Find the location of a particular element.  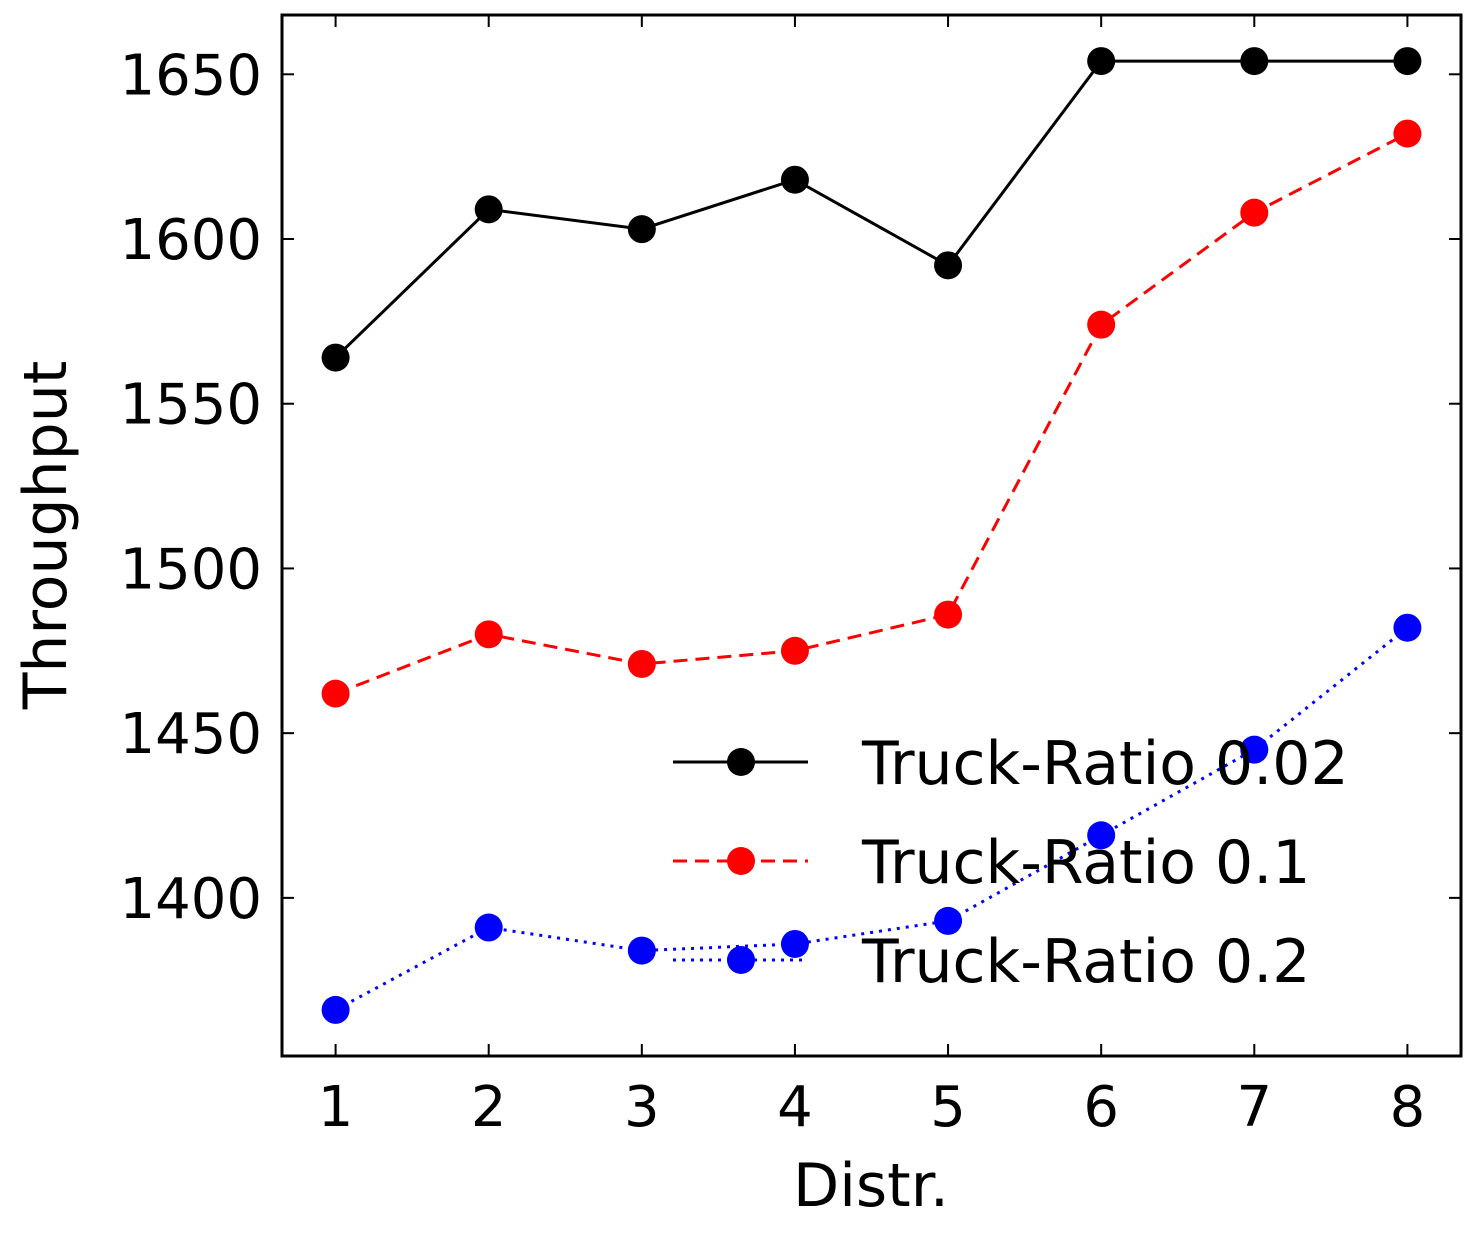

legend-label-2: Truck-Ratio 0.2 is located at coordinates (1085, 962).